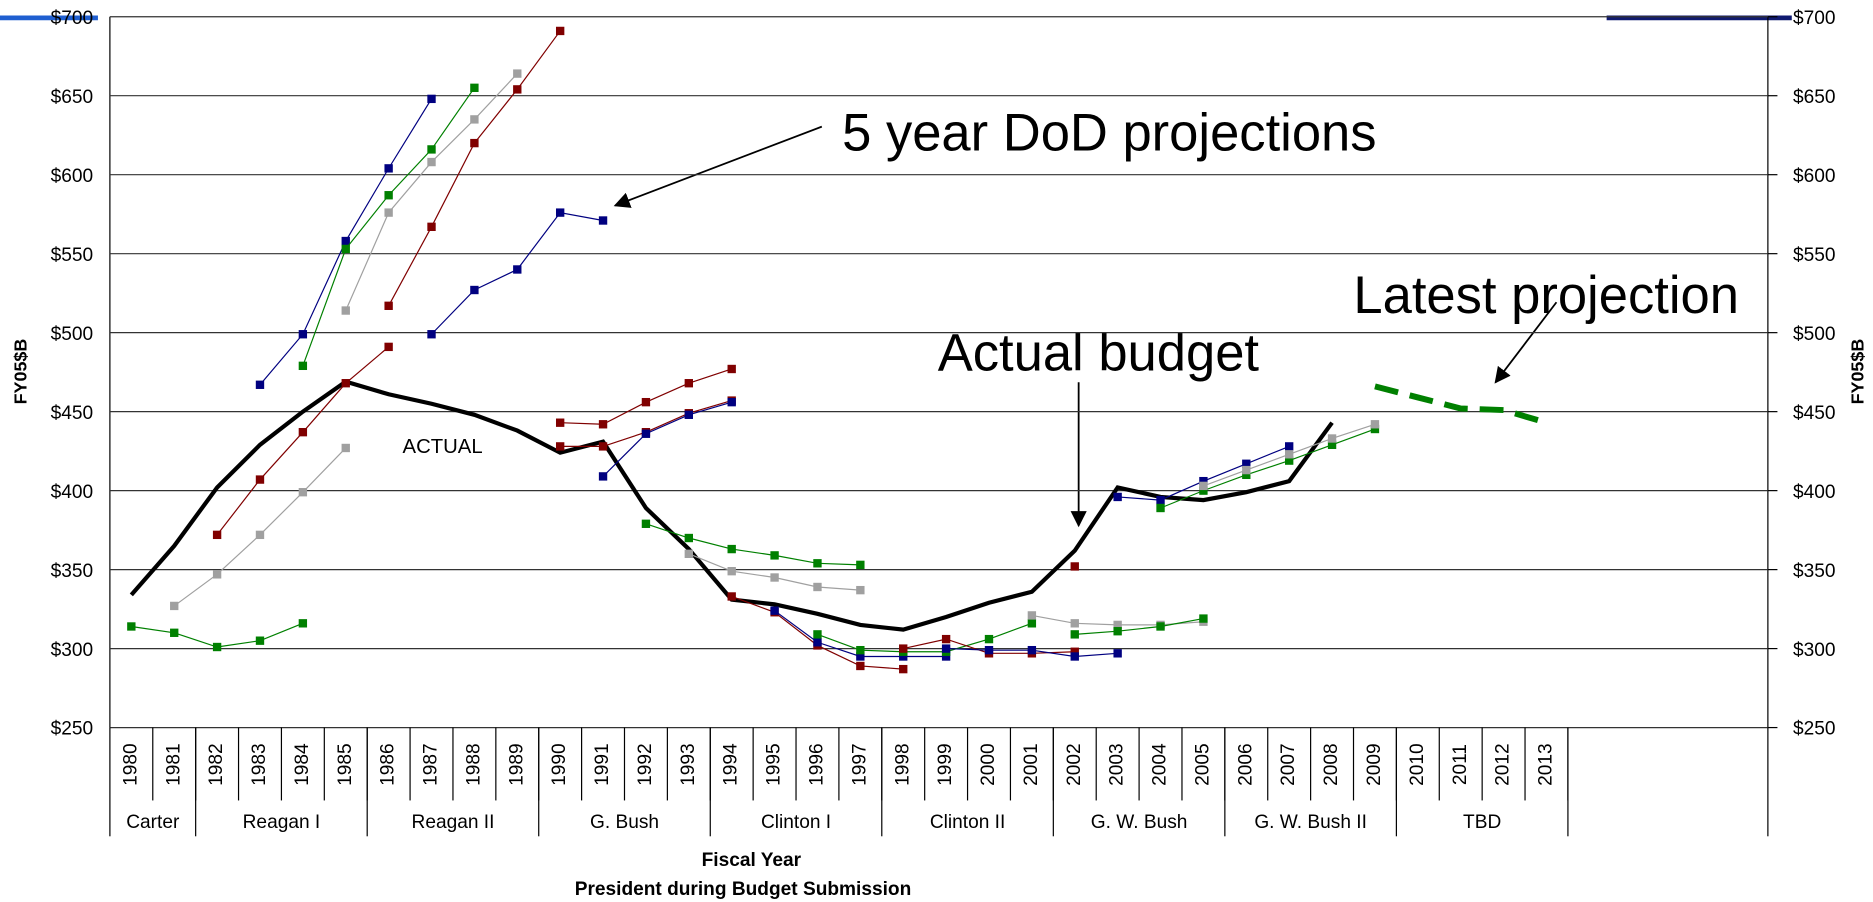  I want to click on x-tick-label: 2006, so click(1245, 764).